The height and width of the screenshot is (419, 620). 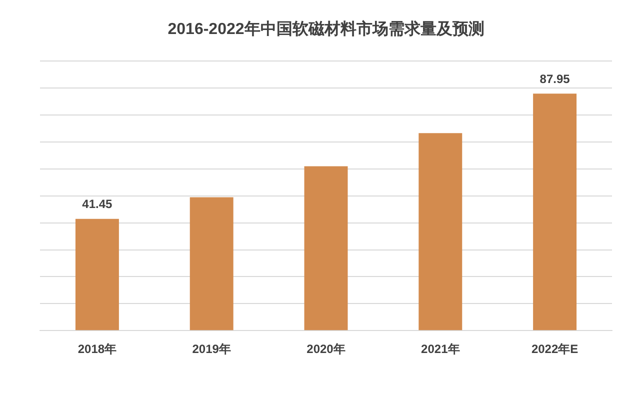 What do you see at coordinates (326, 349) in the screenshot?
I see `x-tick-label: 2020年` at bounding box center [326, 349].